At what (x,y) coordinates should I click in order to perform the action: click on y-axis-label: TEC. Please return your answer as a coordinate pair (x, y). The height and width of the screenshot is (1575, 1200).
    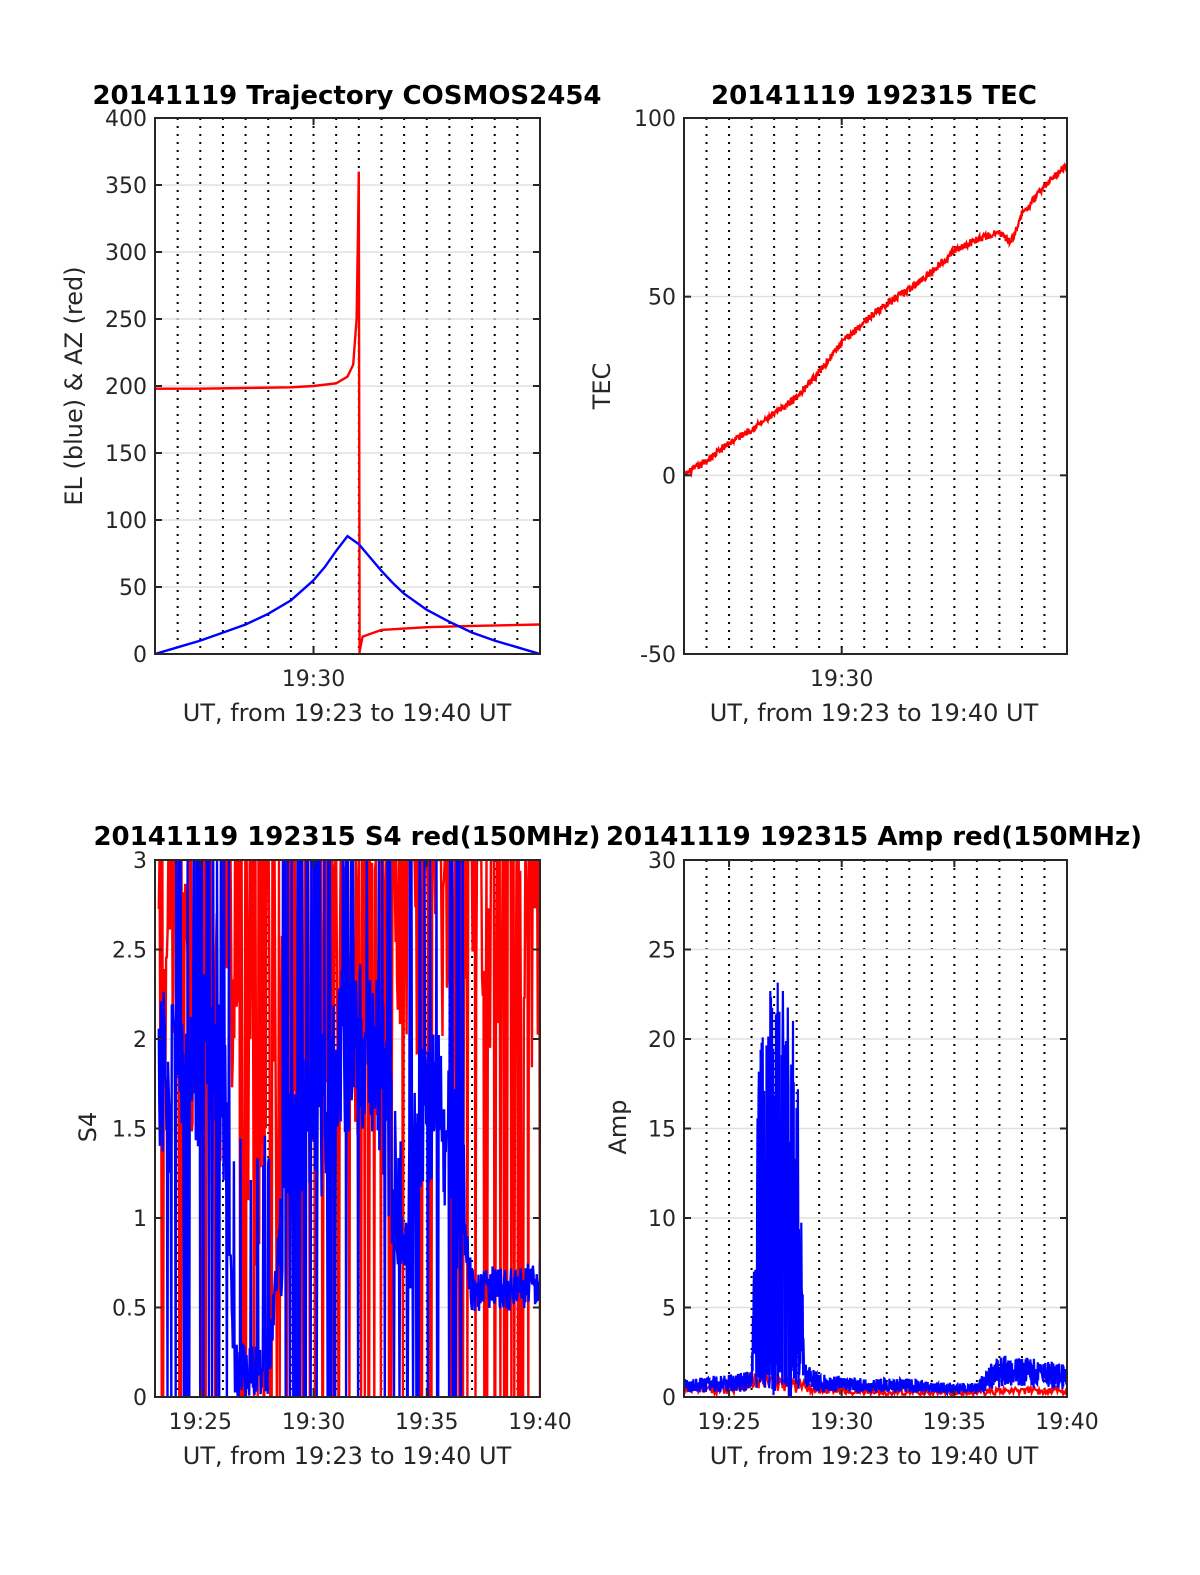
    Looking at the image, I should click on (602, 387).